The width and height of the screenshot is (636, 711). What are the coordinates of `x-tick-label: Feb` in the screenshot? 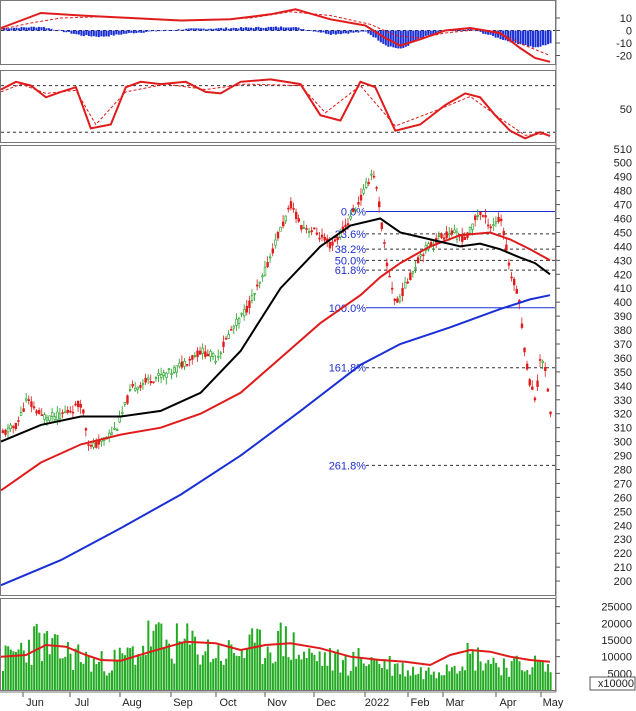 It's located at (420, 703).